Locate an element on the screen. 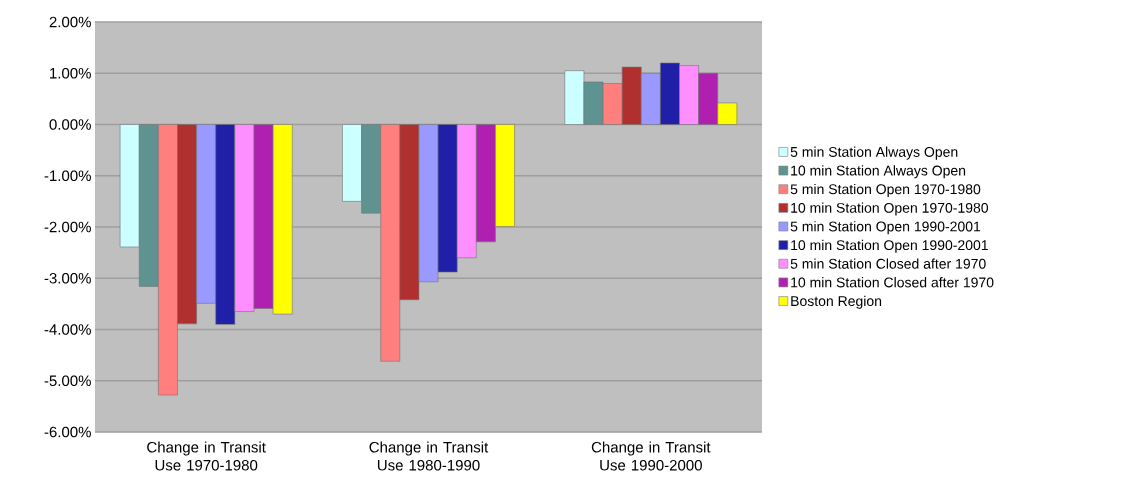 This screenshot has width=1127, height=492. y-tick-label: -6.00% is located at coordinates (67, 432).